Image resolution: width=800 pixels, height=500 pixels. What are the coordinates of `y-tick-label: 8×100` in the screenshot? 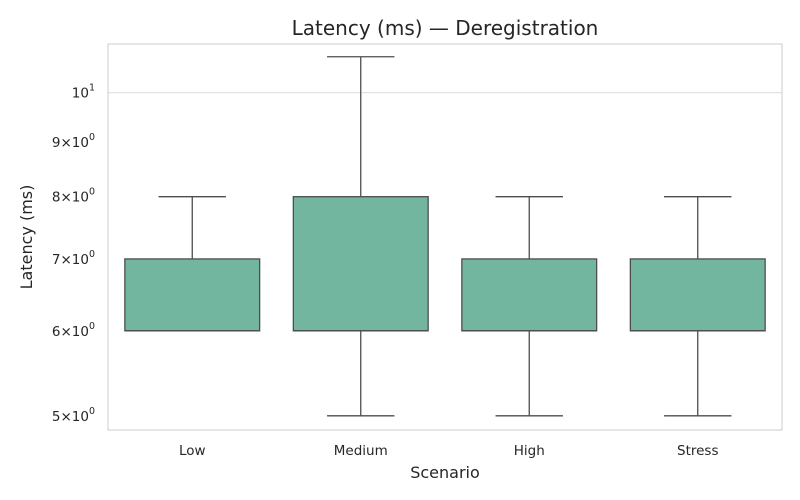 It's located at (73, 196).